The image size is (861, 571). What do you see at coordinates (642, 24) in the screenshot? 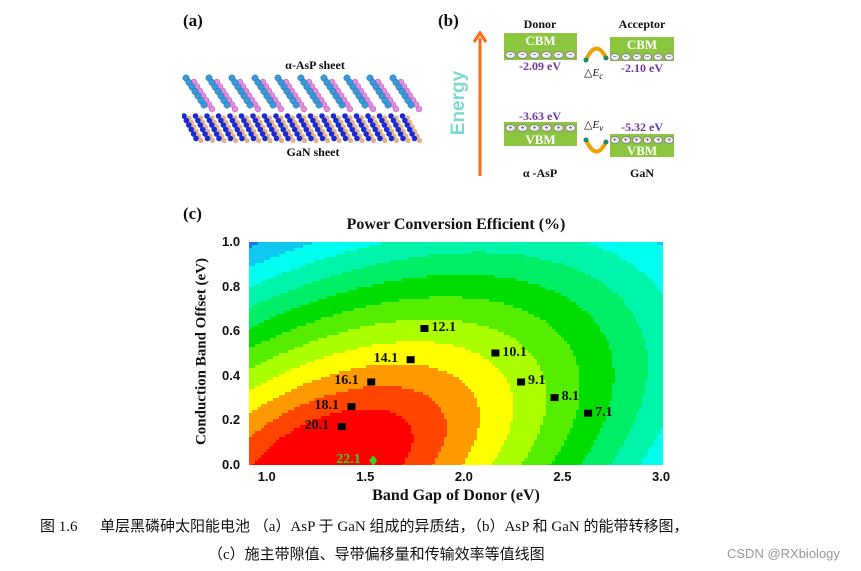
I see `acceptor-label: Acceptor` at bounding box center [642, 24].